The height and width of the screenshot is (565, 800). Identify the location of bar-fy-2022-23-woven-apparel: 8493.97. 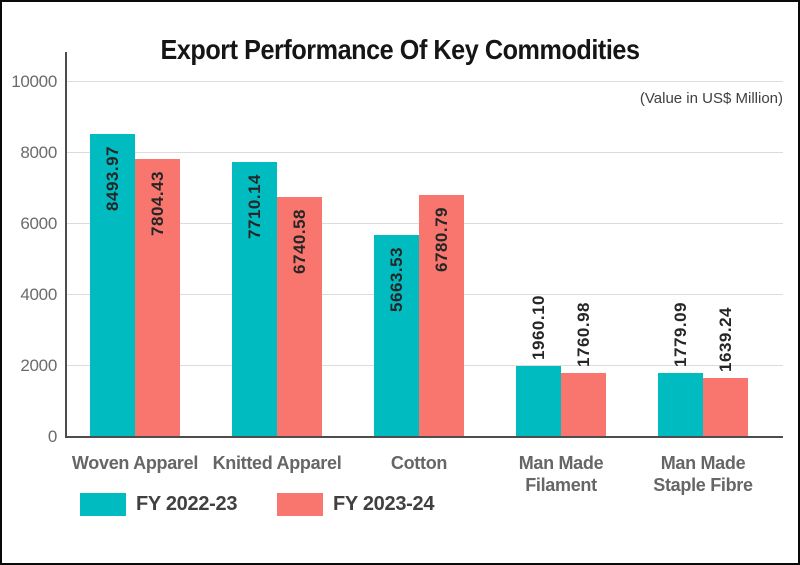
(112, 285).